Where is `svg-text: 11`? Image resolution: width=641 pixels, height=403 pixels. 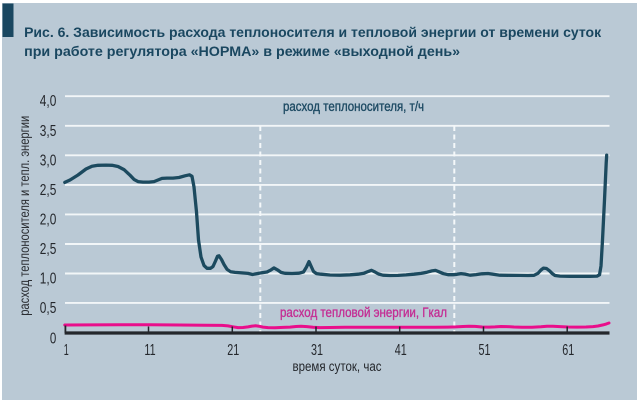
svg-text: 11 is located at coordinates (149, 350).